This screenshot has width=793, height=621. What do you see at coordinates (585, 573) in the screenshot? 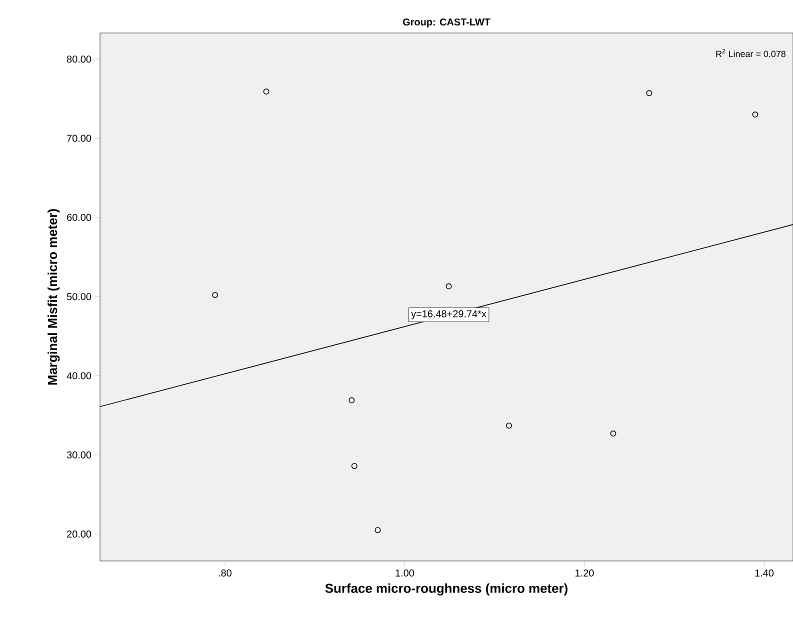
I see `x-tick-label: 1.20` at bounding box center [585, 573].